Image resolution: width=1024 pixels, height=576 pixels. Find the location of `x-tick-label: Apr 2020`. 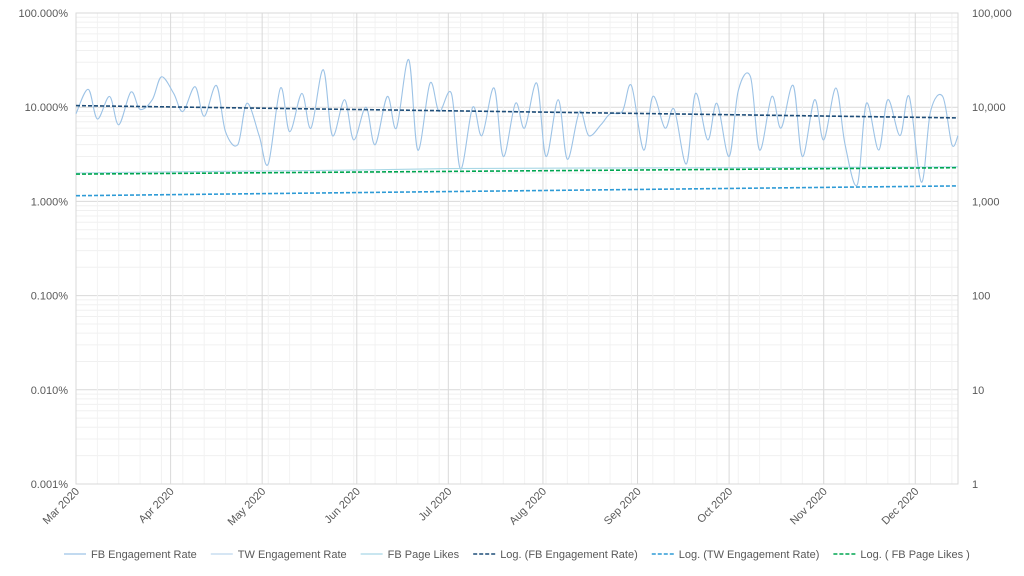

x-tick-label: Apr 2020 is located at coordinates (157, 506).